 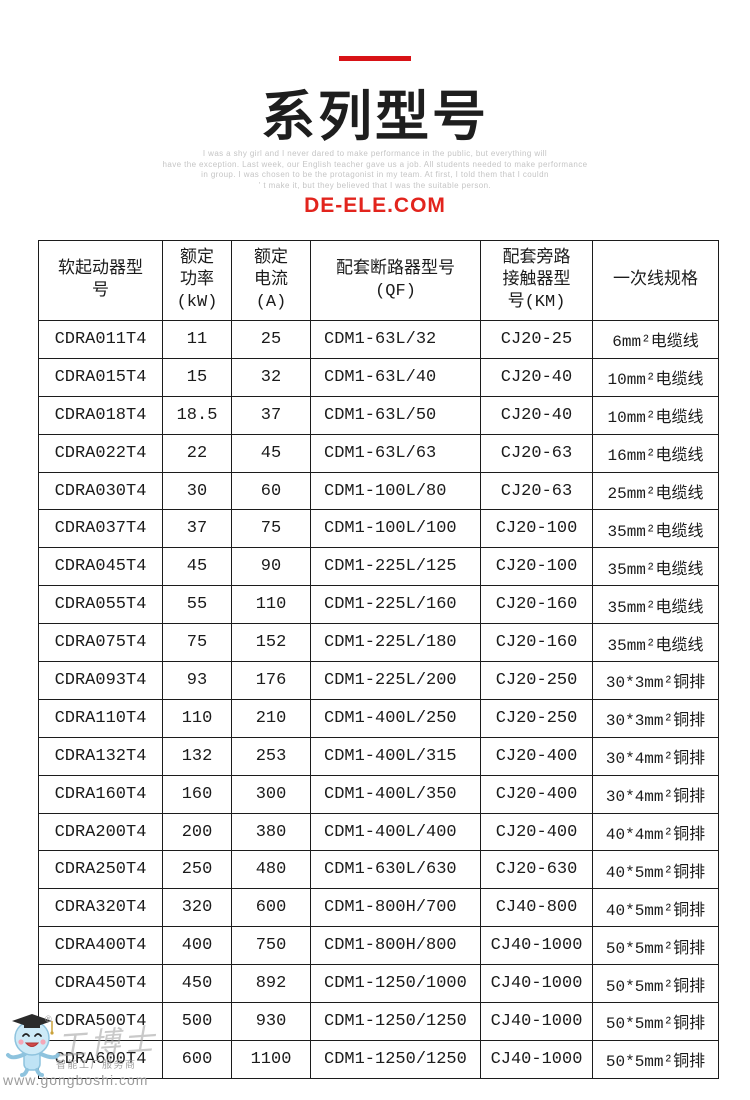 I want to click on table-cell: 6mm²电缆线, so click(x=655, y=339).